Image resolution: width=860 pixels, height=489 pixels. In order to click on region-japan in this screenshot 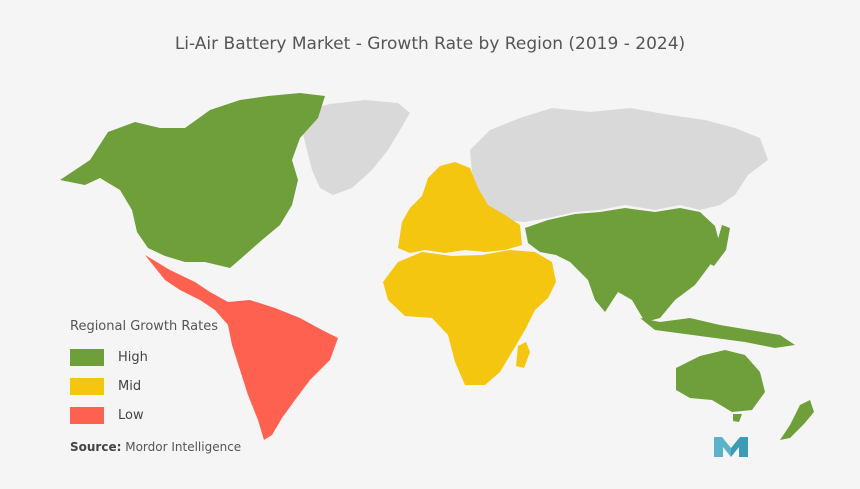, I will do `click(718, 245)`.